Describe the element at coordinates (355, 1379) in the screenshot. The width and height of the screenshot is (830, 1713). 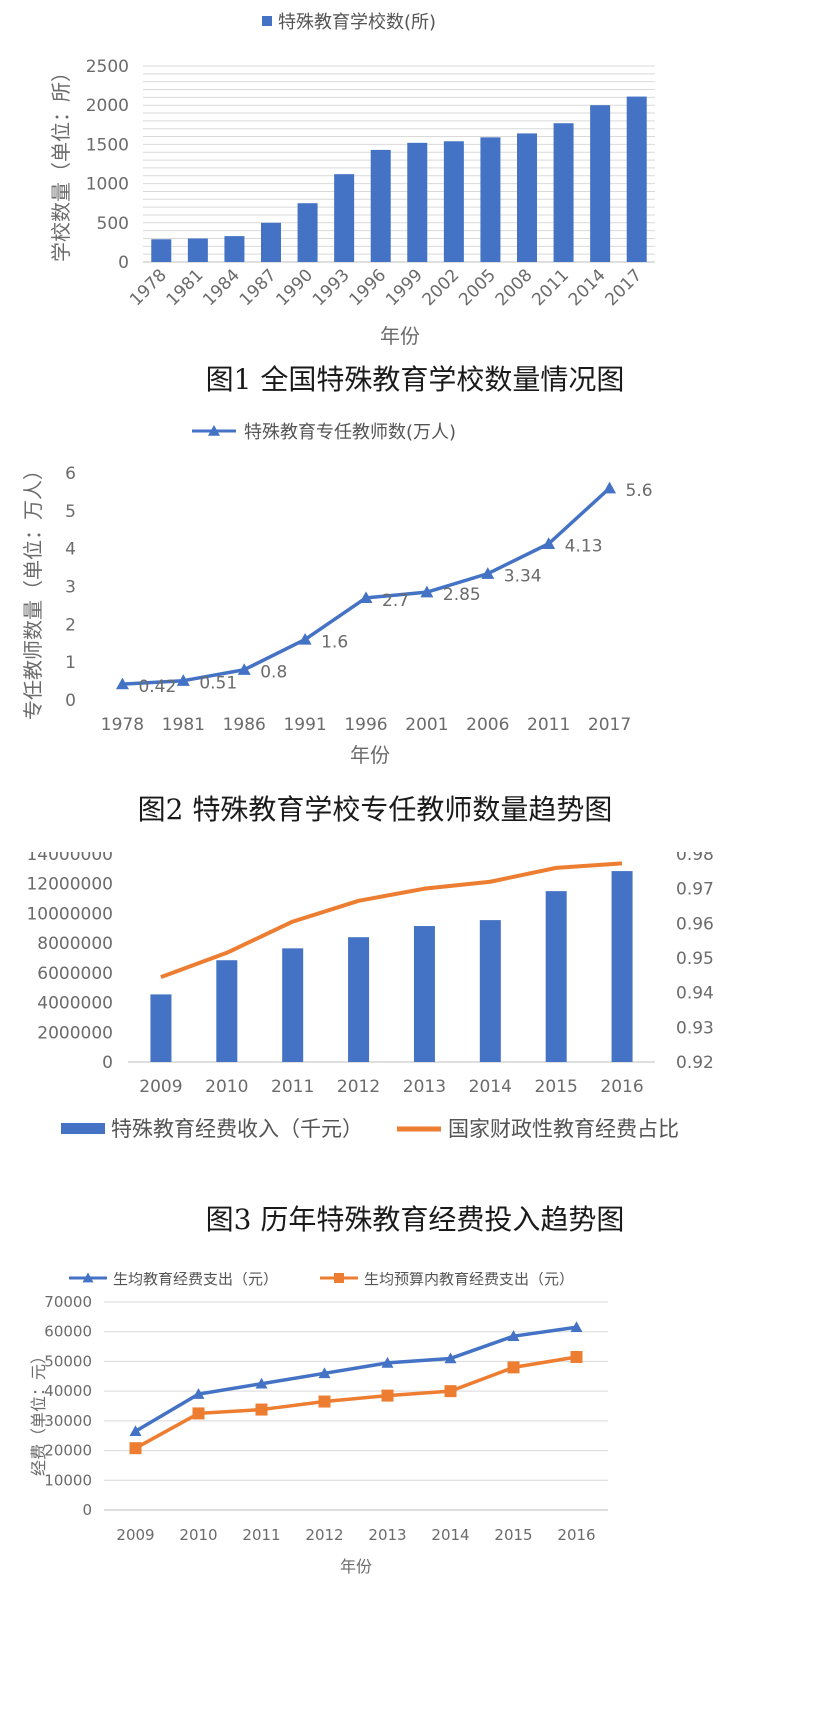
I see `series-line-total` at that location.